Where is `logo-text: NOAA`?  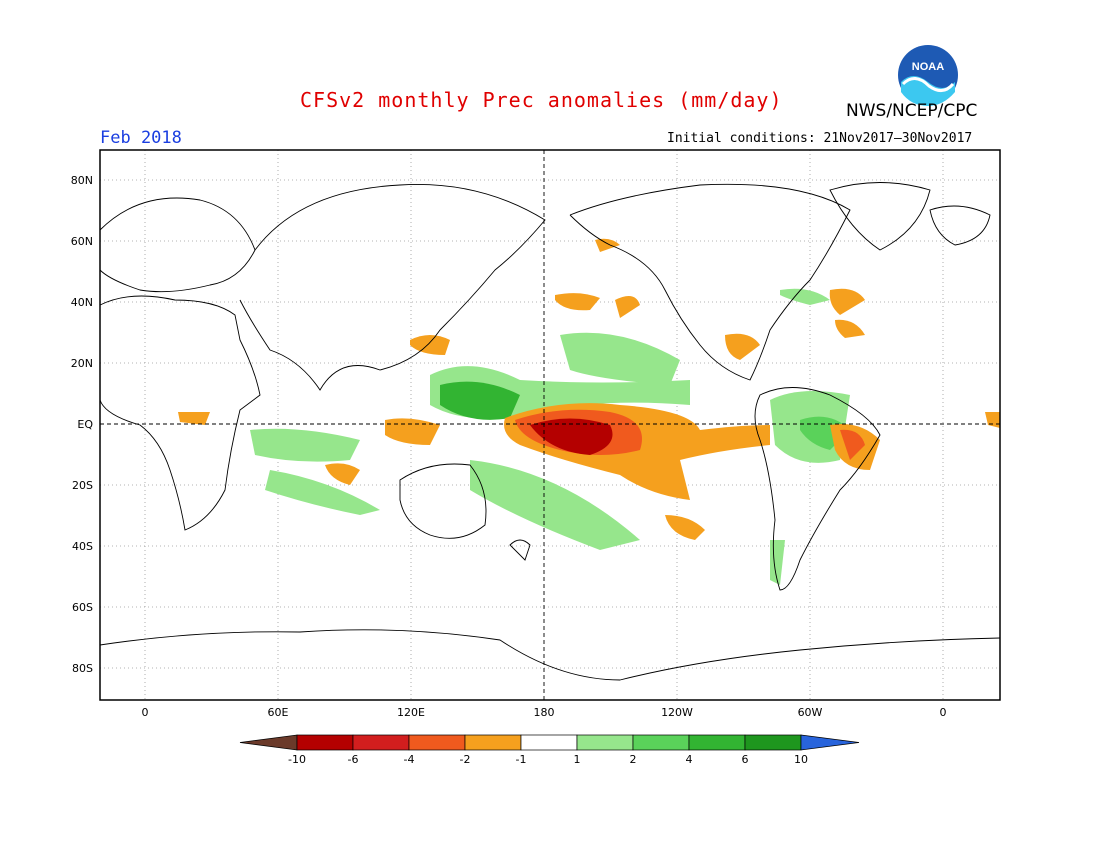
logo-text: NOAA is located at coordinates (928, 67).